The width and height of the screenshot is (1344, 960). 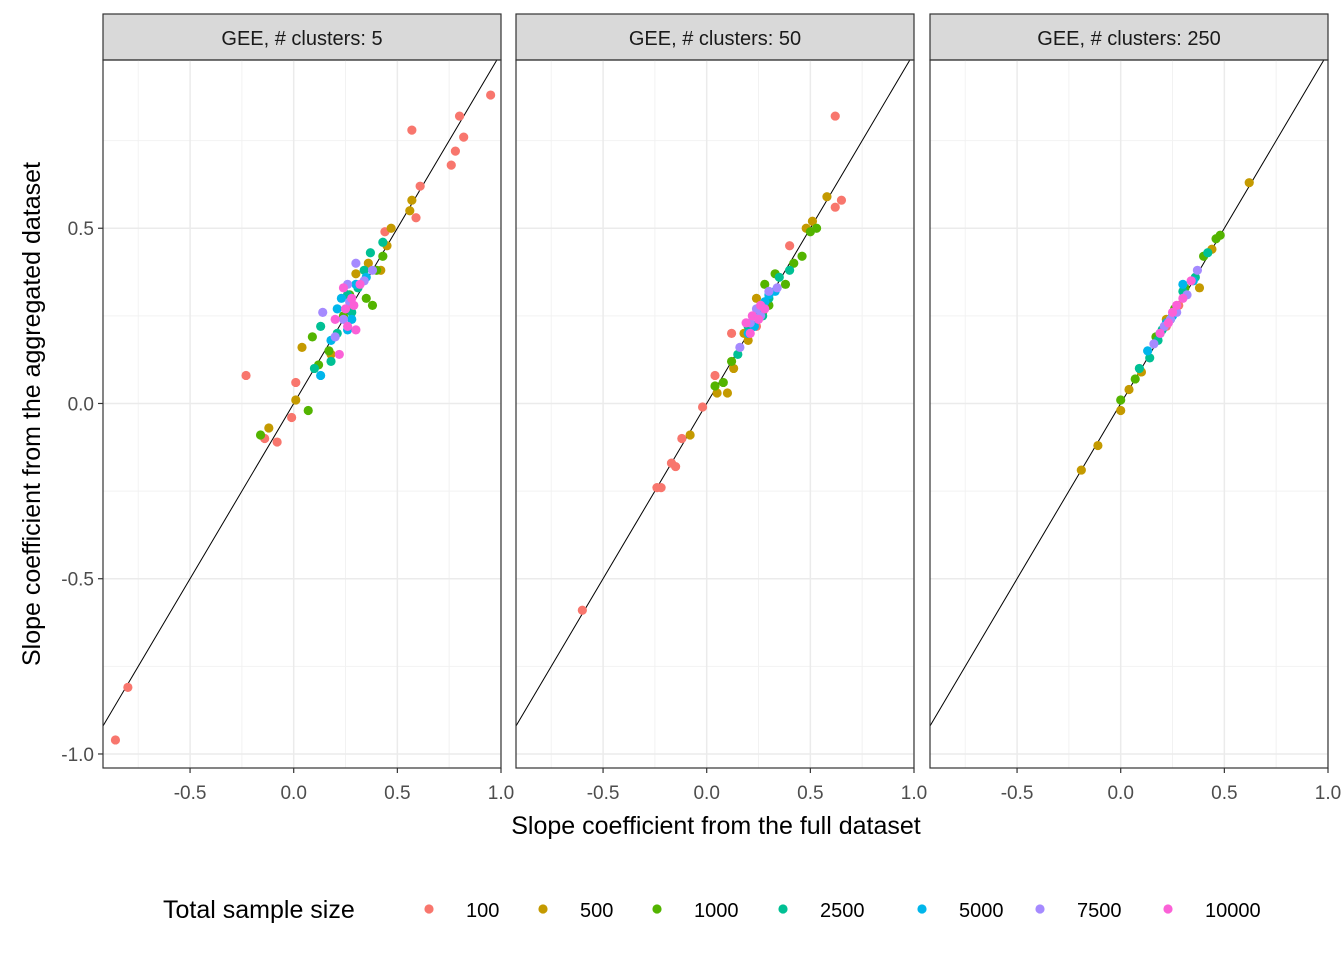 I want to click on y-tick-label: 0.0, so click(x=81, y=404).